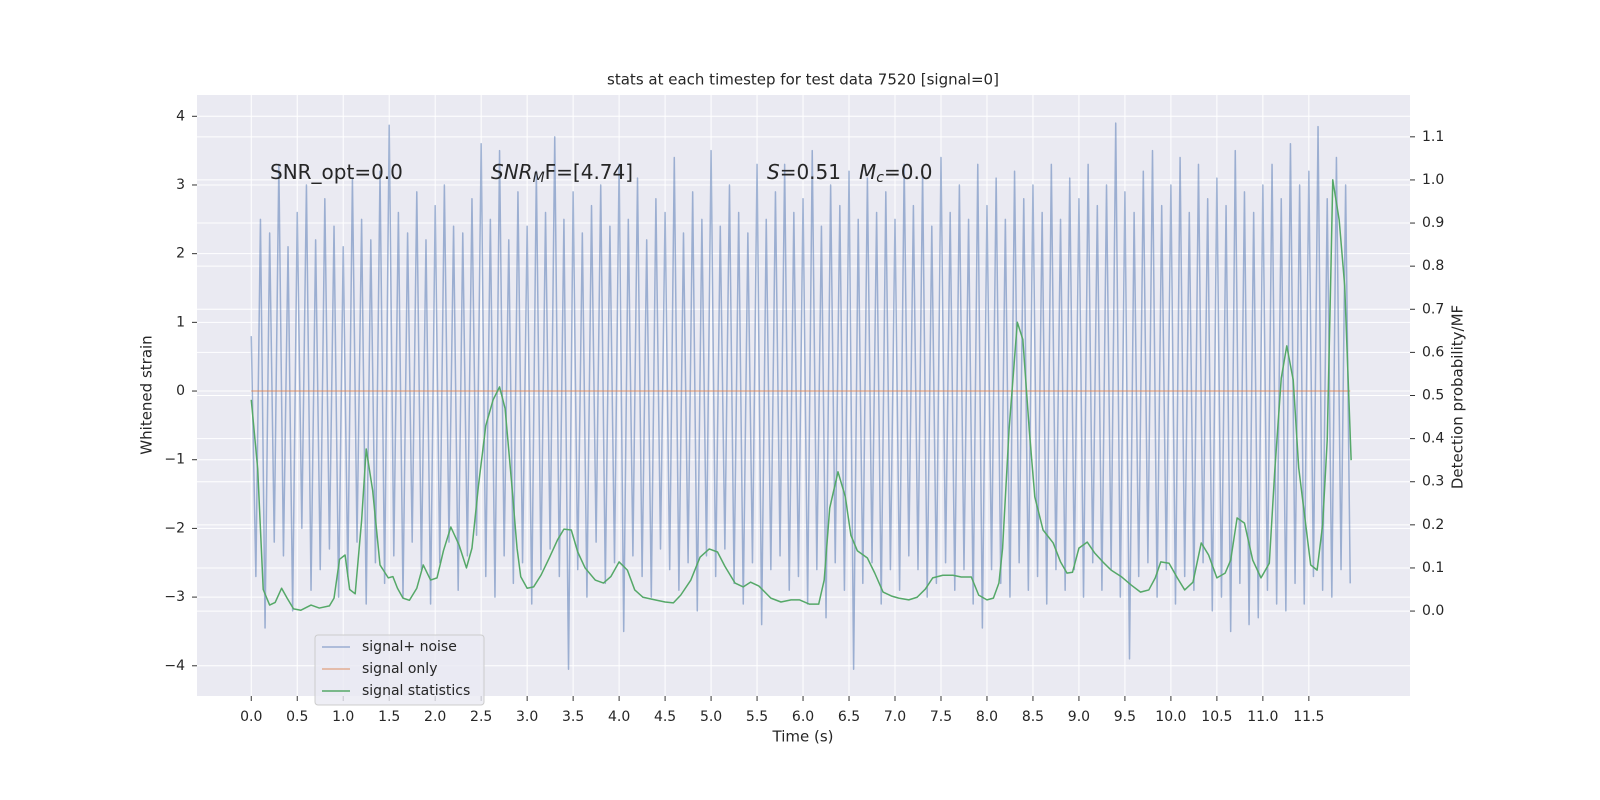  What do you see at coordinates (512, 172) in the screenshot?
I see `annotation-italic: SNR` at bounding box center [512, 172].